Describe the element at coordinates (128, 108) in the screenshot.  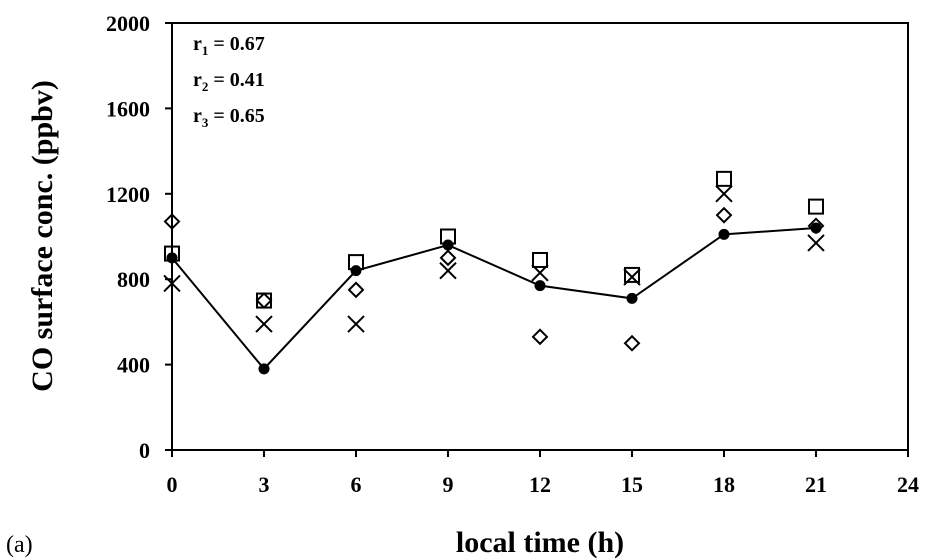
I see `y-tick-label-4: 1600` at that location.